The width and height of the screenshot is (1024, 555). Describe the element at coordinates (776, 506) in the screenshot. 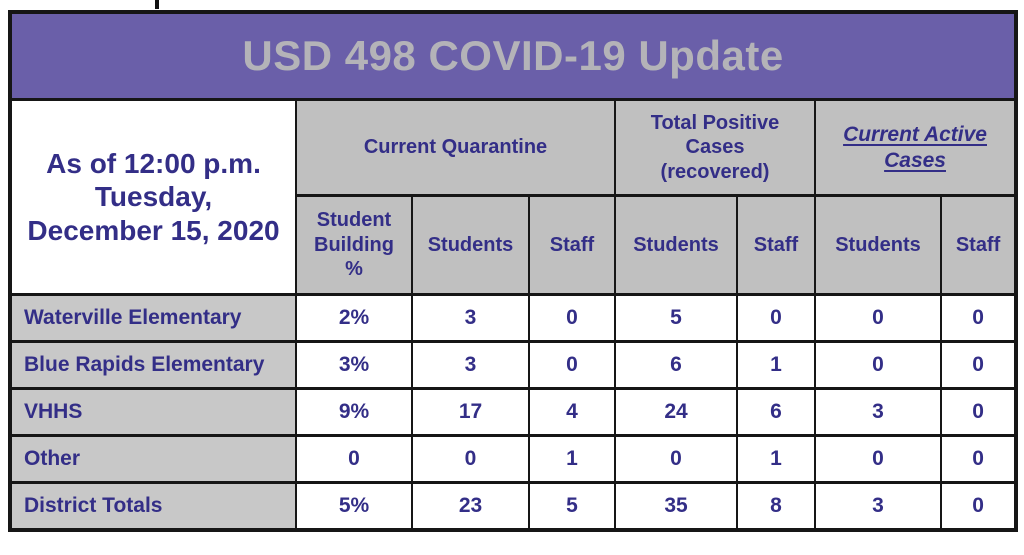

I see `cell-value: 8` at that location.